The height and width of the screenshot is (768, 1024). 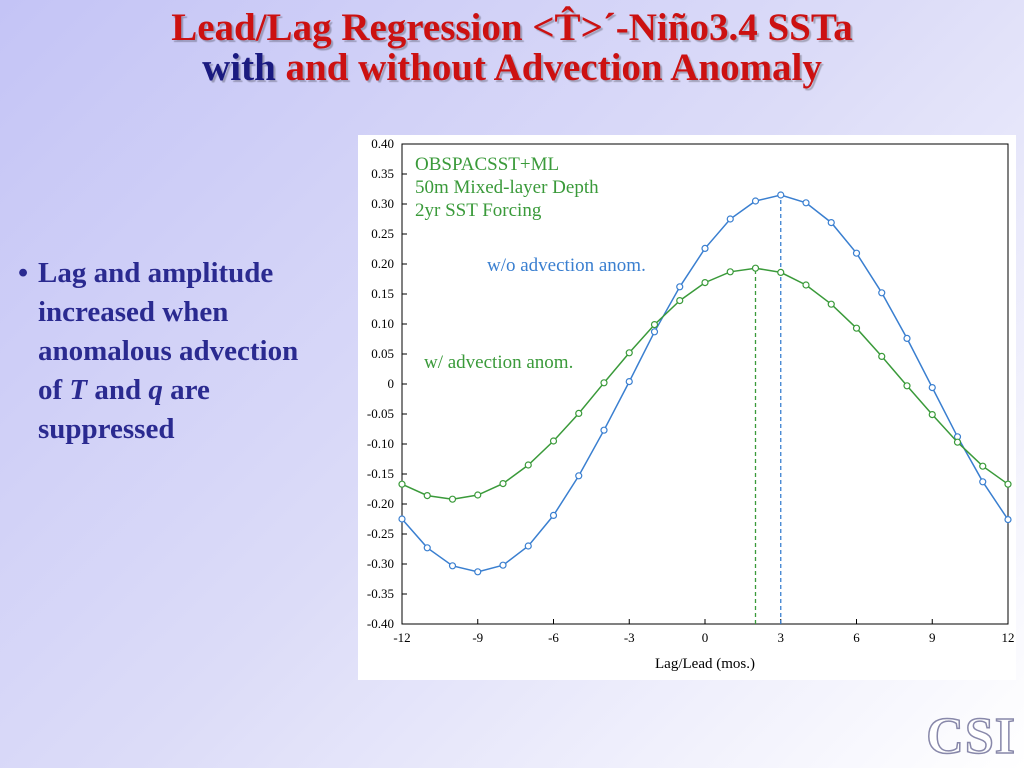 What do you see at coordinates (380, 563) in the screenshot?
I see `y-tick-label: -0.30` at bounding box center [380, 563].